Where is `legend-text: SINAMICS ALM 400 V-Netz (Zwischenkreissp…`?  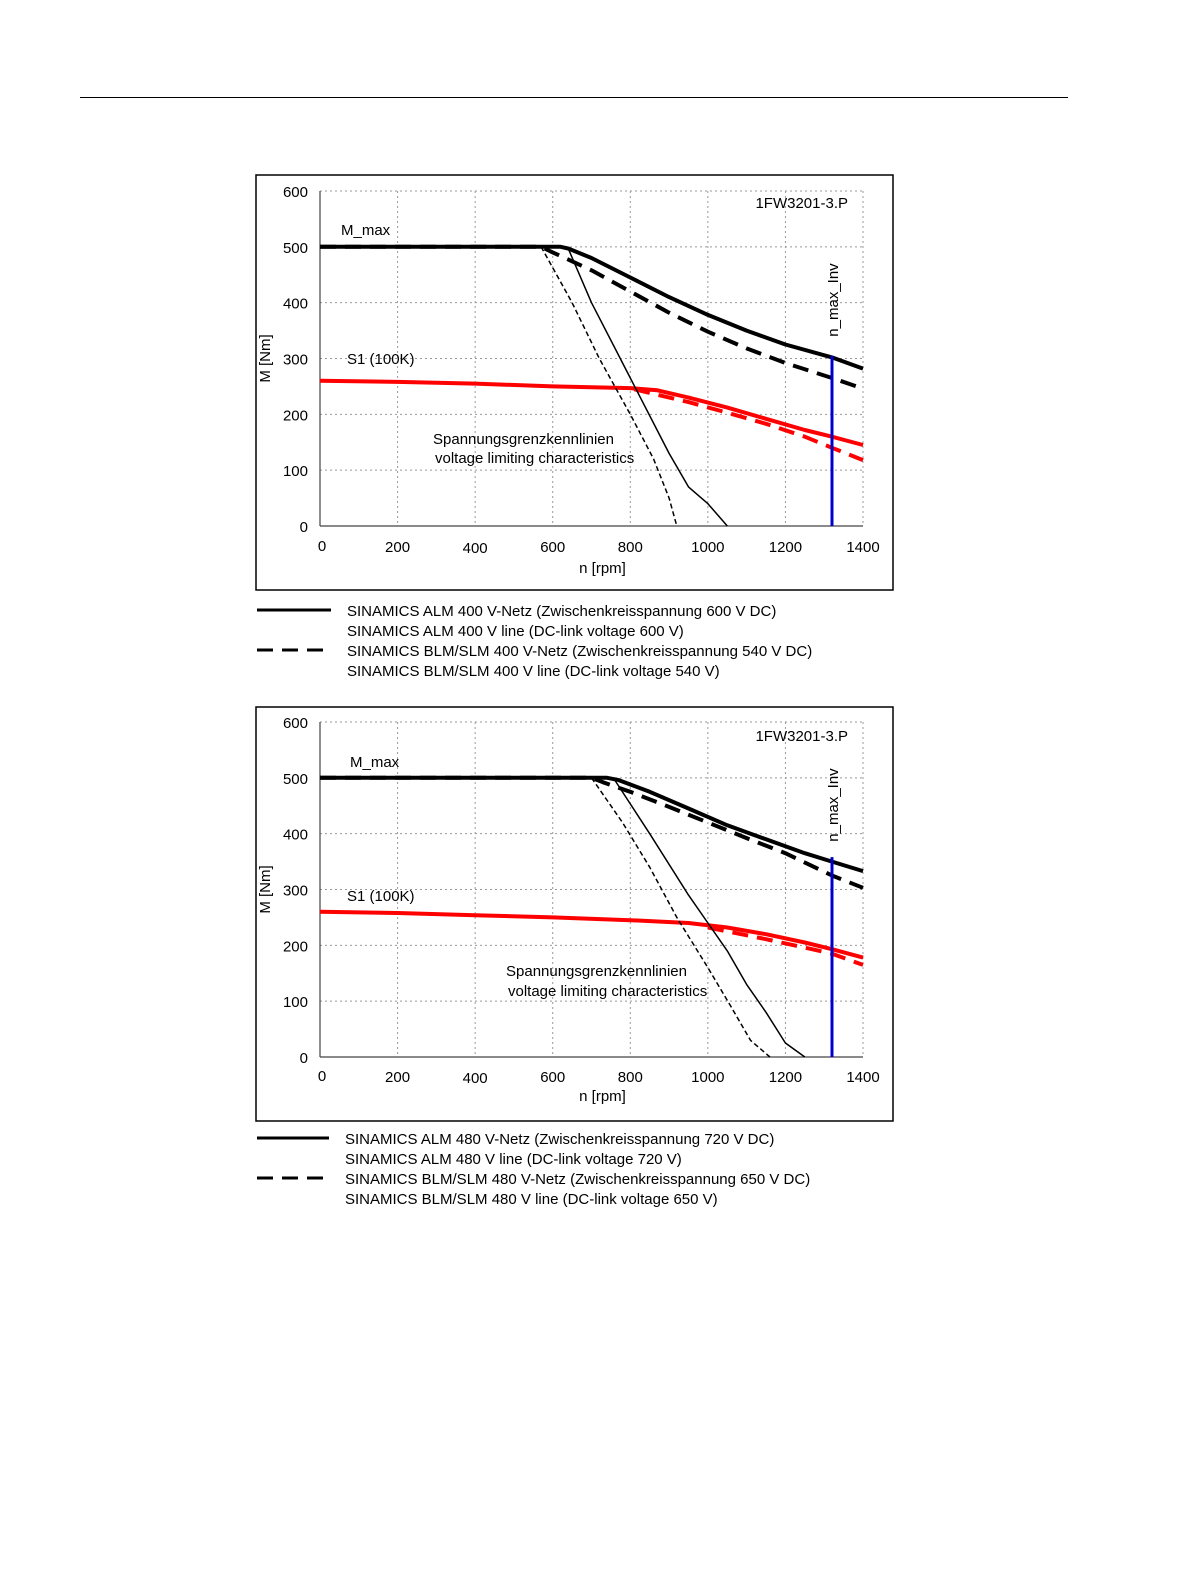
legend-text: SINAMICS ALM 400 V-Netz (Zwischenkreissp… is located at coordinates (561, 611).